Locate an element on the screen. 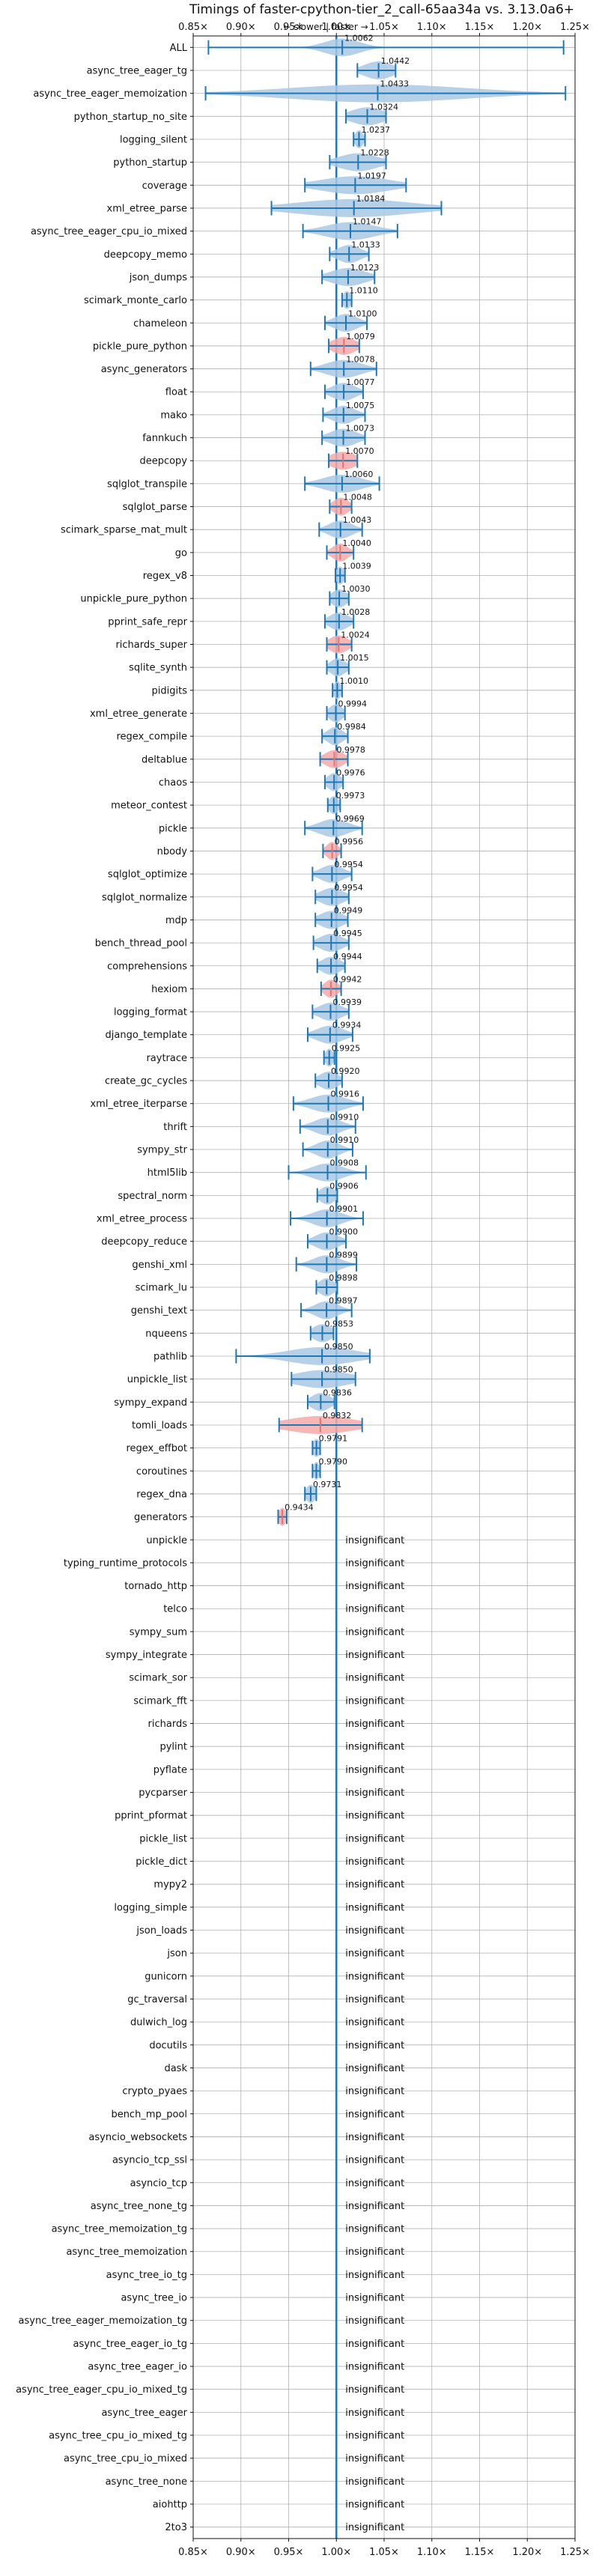 The height and width of the screenshot is (2576, 599). category-label: richards_super is located at coordinates (151, 645).